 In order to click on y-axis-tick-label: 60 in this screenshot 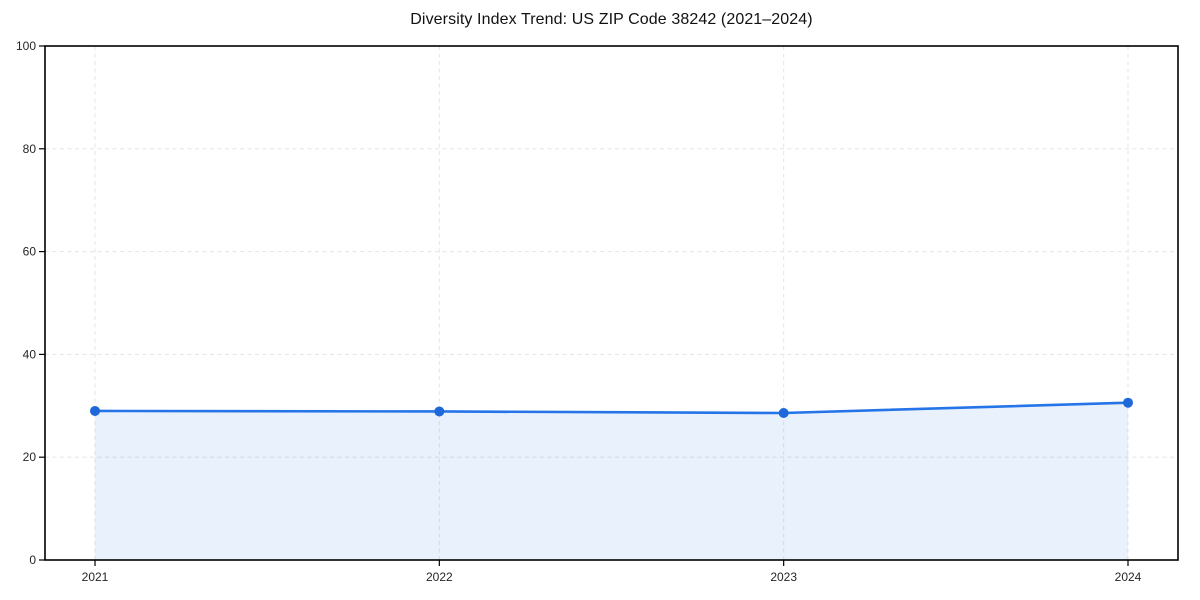, I will do `click(30, 252)`.